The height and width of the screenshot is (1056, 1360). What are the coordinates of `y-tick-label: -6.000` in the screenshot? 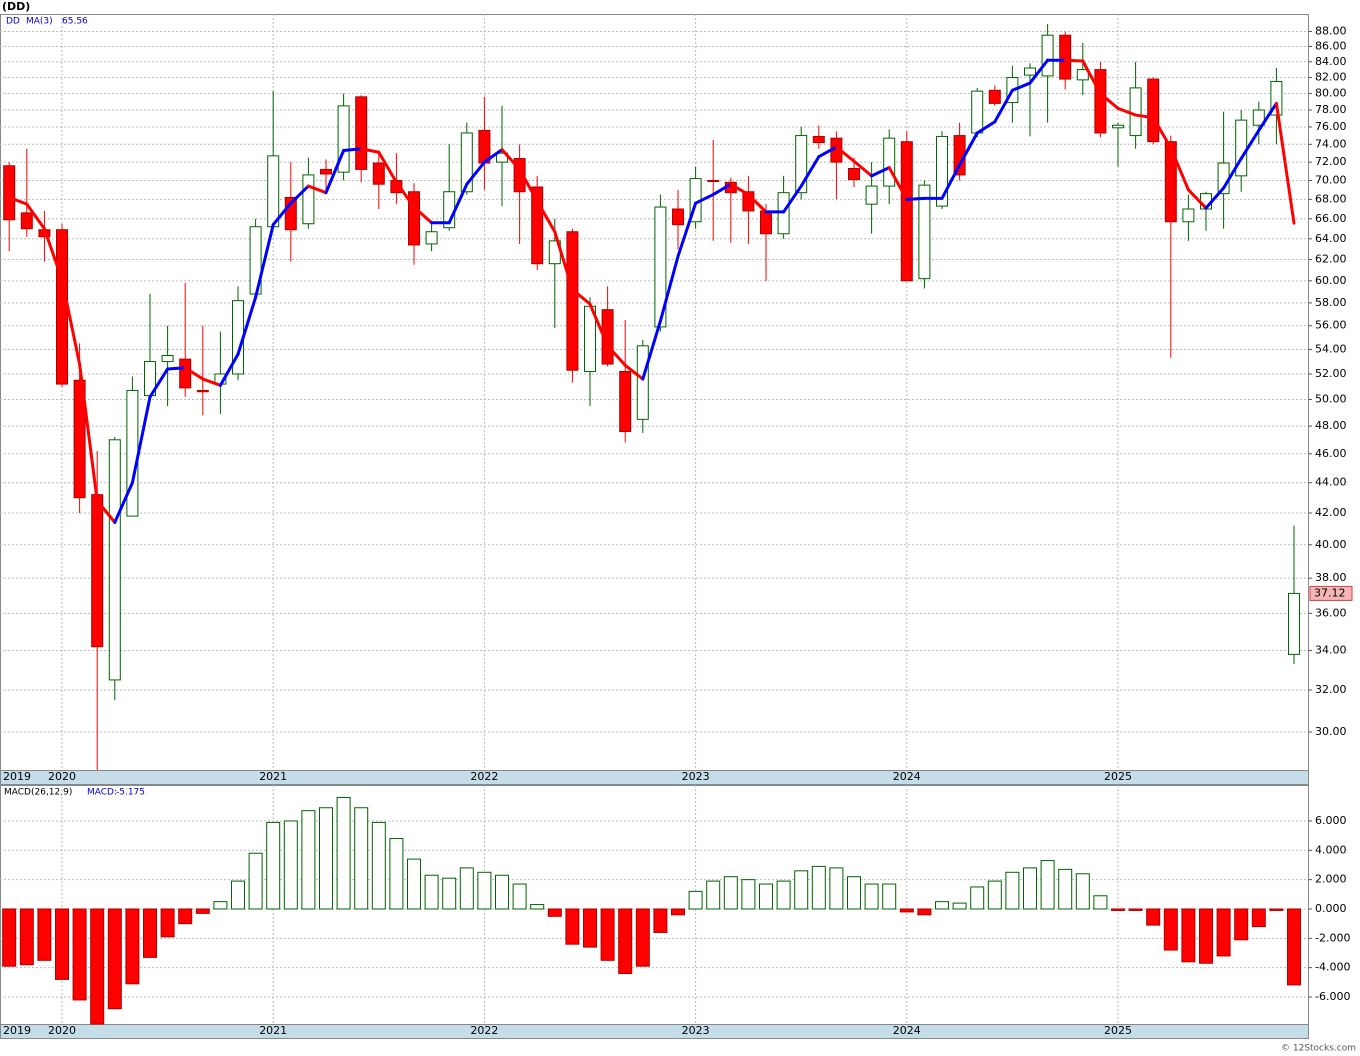 It's located at (1332, 996).